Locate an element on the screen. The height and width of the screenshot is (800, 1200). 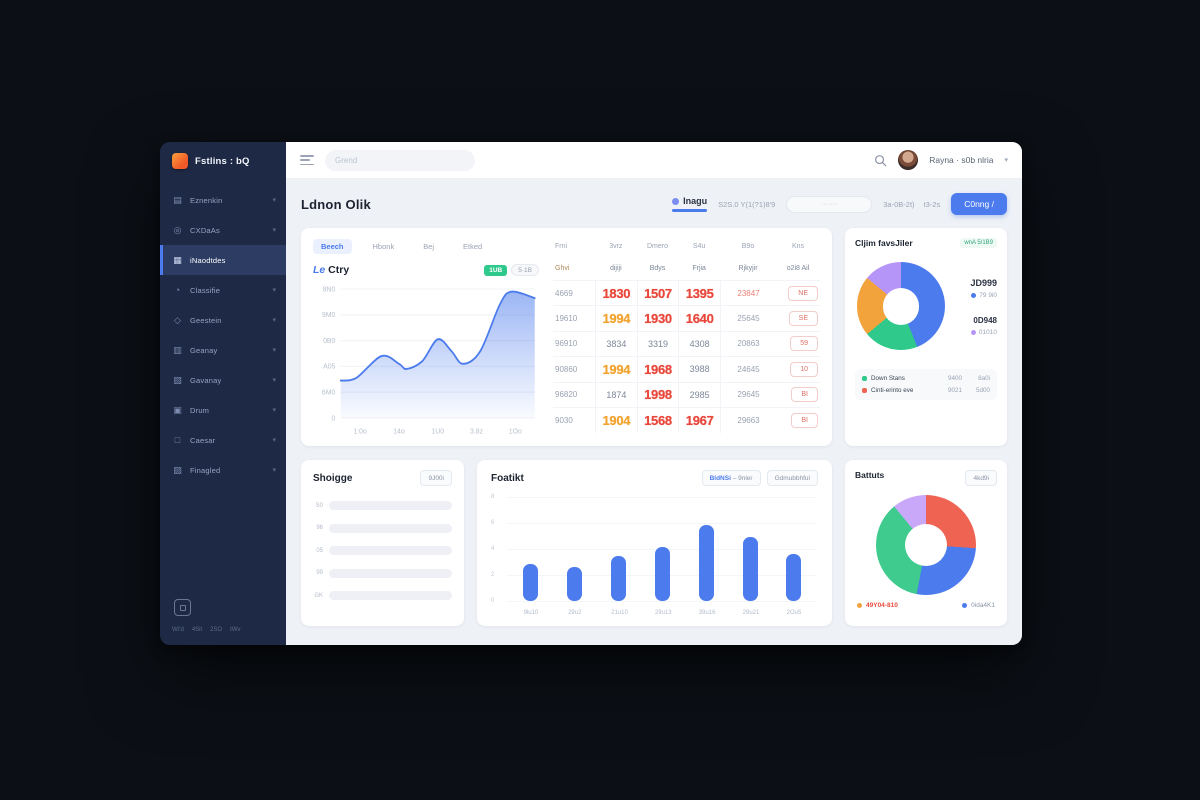
table-cell: 90860 is located at coordinates (566, 369).